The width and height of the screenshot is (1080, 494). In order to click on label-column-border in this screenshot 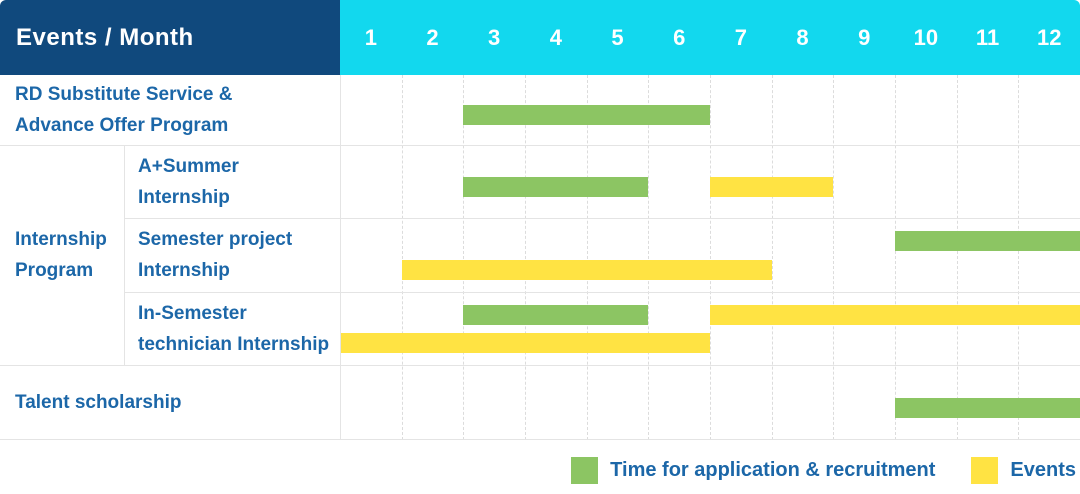, I will do `click(340, 257)`.